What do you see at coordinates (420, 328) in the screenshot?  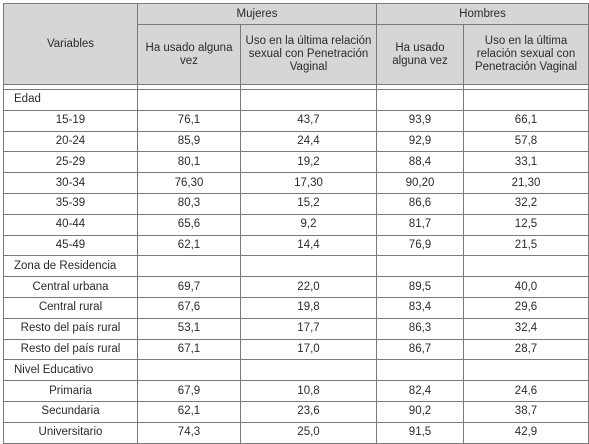 I see `hombres-ha-usado-cell: 86,3` at bounding box center [420, 328].